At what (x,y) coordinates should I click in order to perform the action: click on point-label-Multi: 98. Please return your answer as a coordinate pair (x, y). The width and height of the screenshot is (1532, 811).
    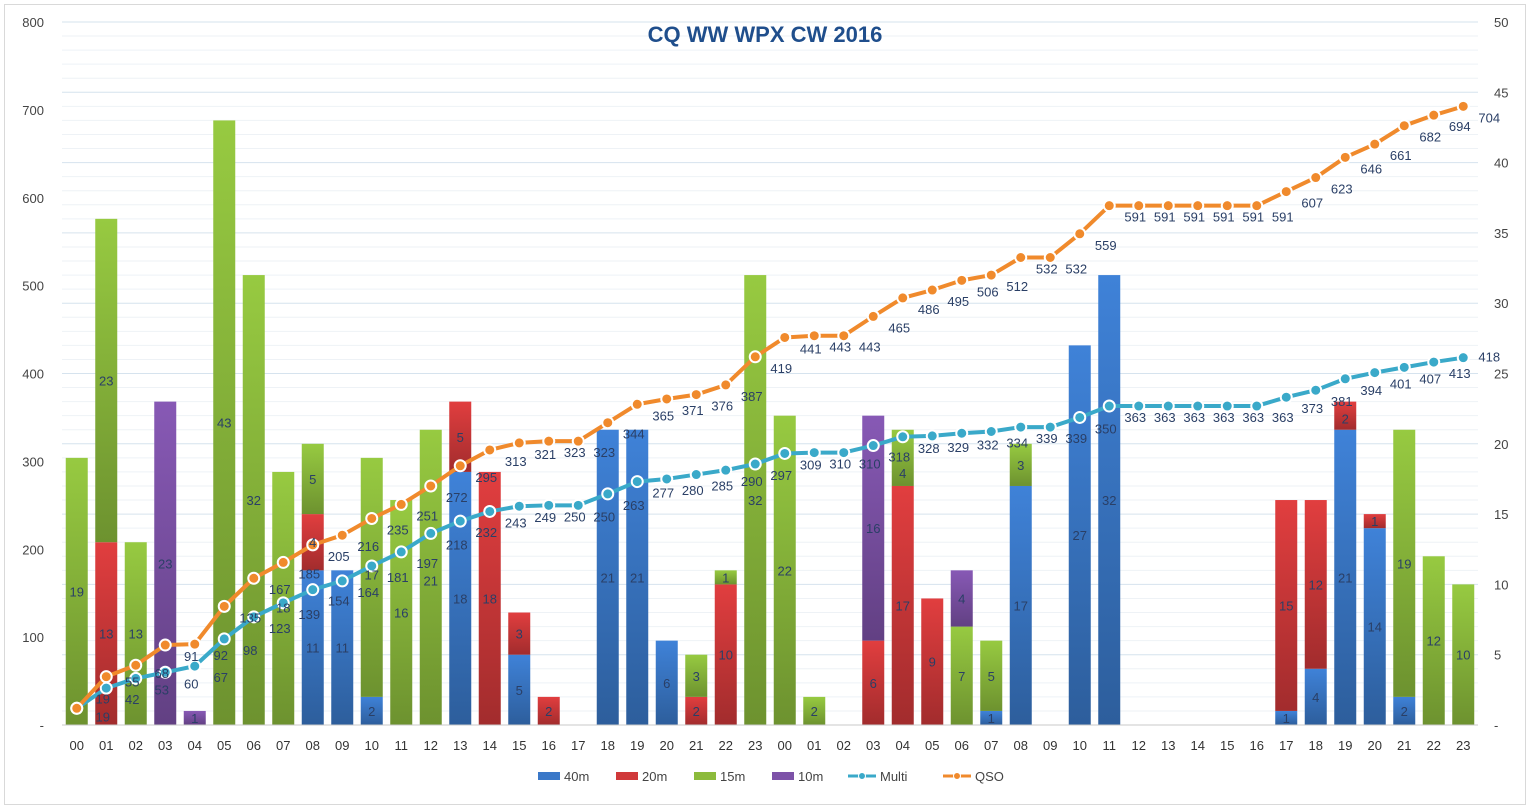
    Looking at the image, I should click on (250, 650).